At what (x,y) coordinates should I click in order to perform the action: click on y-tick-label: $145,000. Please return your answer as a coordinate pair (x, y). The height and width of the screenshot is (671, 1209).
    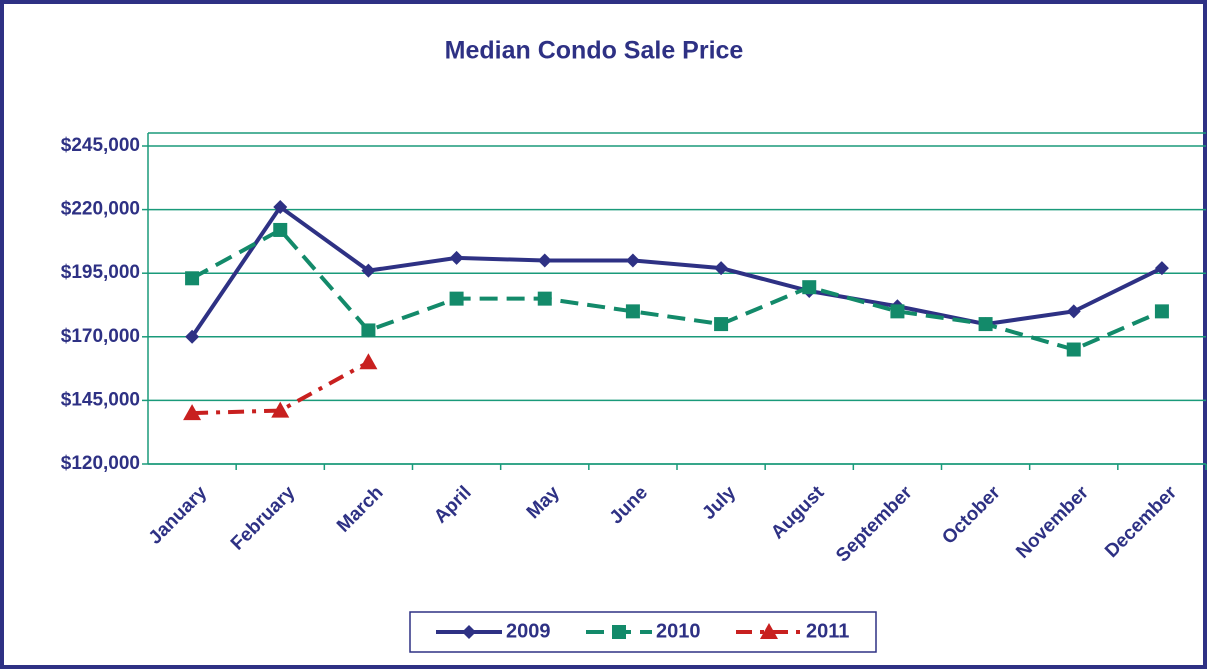
    Looking at the image, I should click on (100, 399).